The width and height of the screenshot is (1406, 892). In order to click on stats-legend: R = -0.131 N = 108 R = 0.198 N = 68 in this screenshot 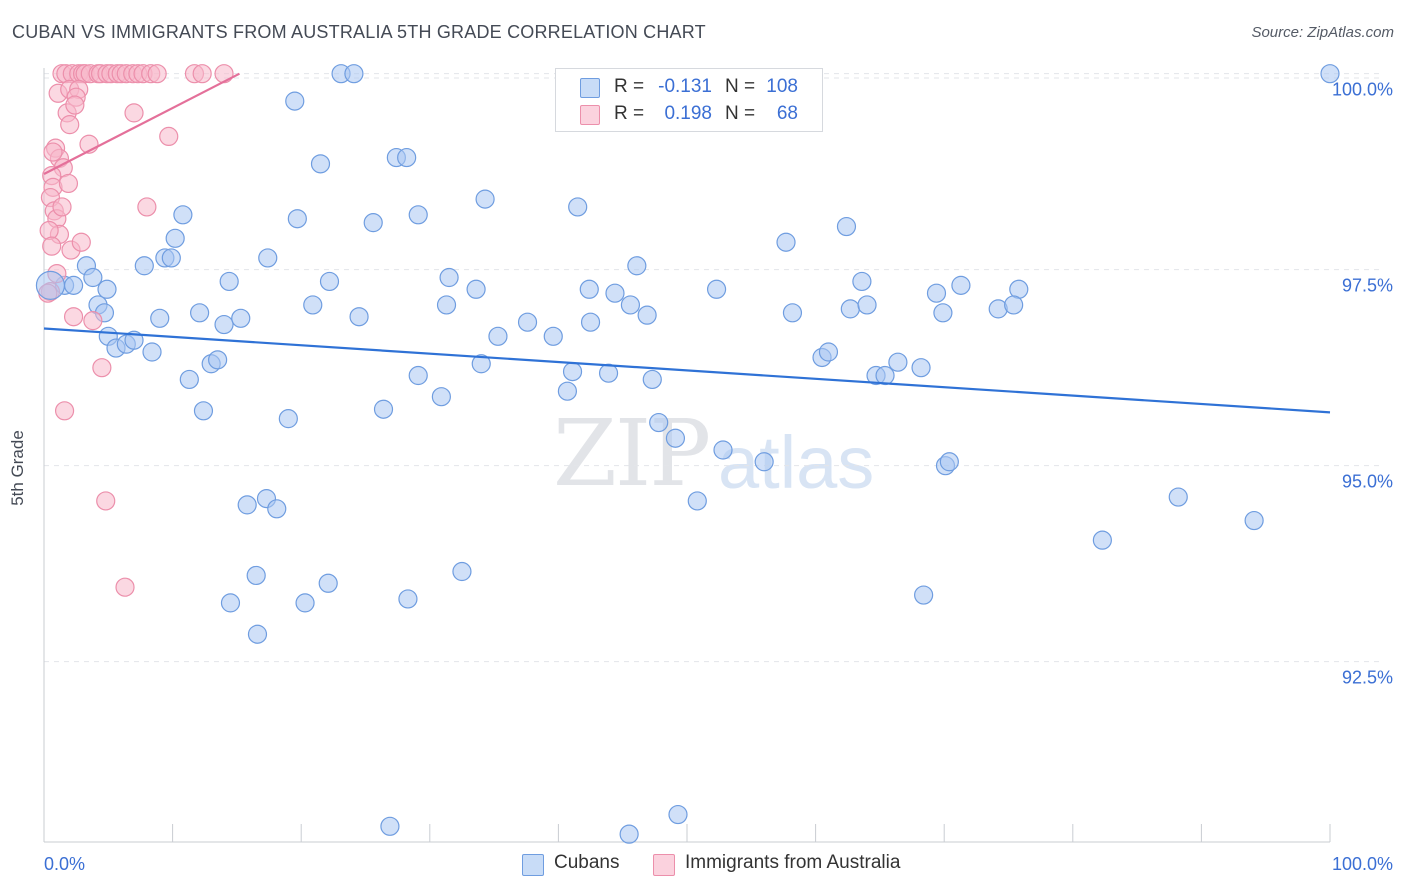, I will do `click(689, 100)`.